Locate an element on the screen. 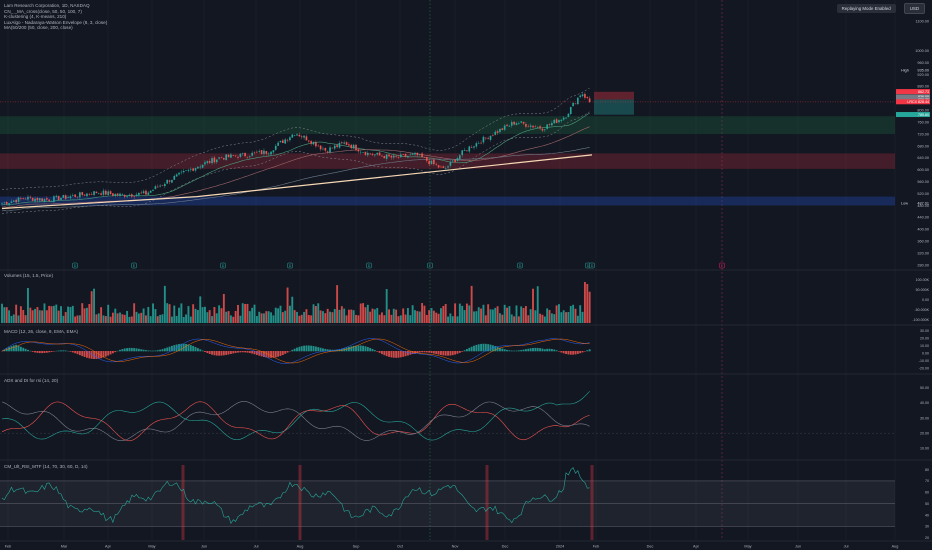 The image size is (932, 550). event-flag-label: E is located at coordinates (134, 266).